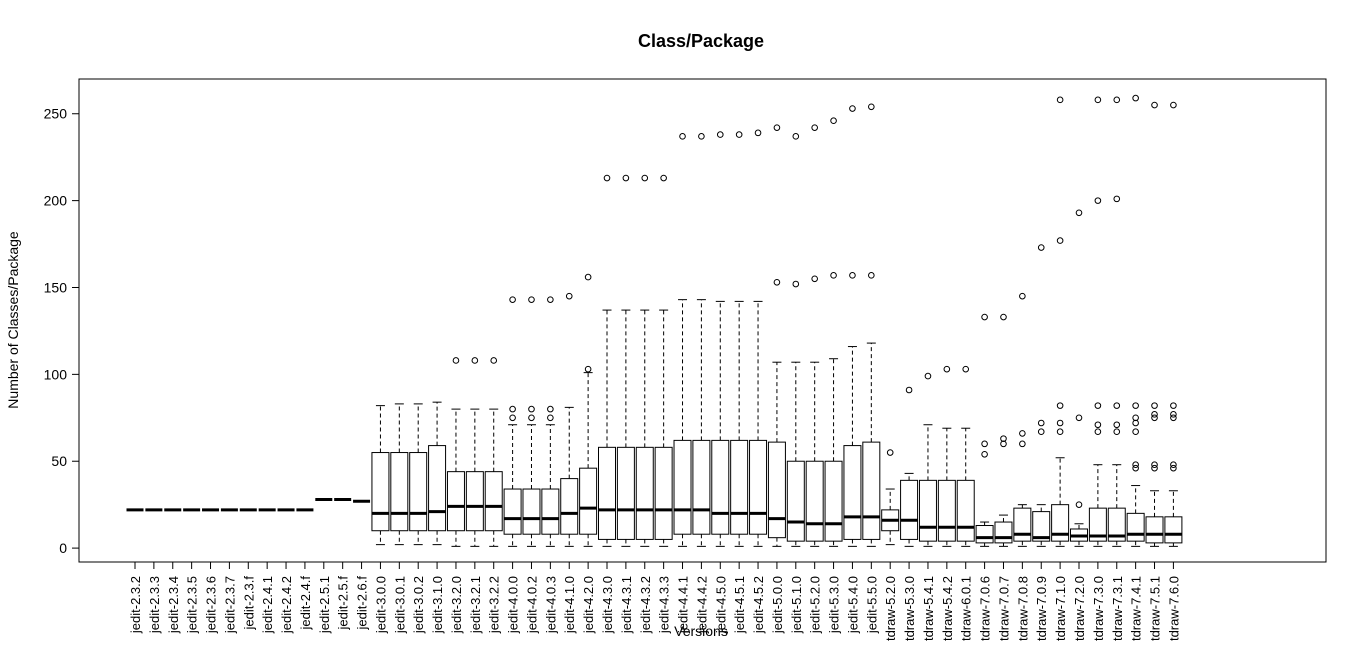 The height and width of the screenshot is (660, 1366). I want to click on x-tick-label: jedit-4.3.2, so click(645, 605).